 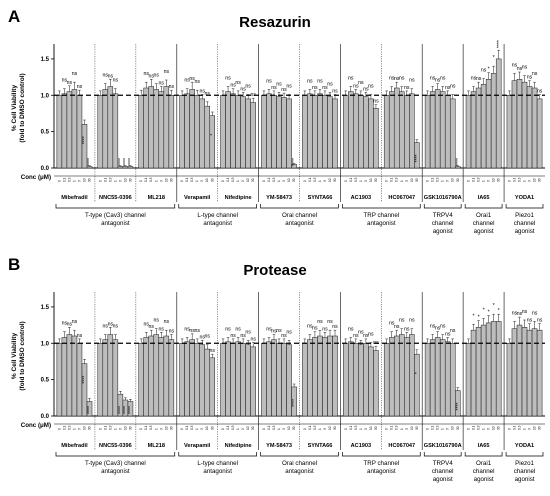 I want to click on class-label: channel, so click(x=525, y=223).